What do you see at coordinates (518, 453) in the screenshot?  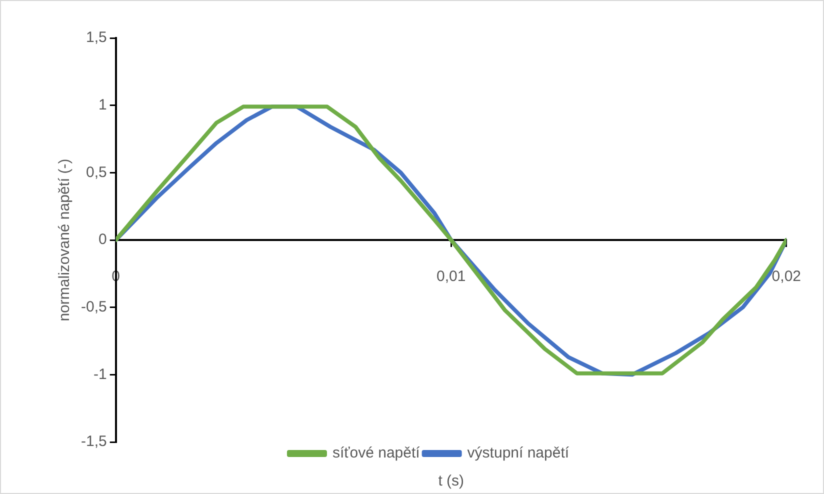 I see `legend-label: výstupní napětí` at bounding box center [518, 453].